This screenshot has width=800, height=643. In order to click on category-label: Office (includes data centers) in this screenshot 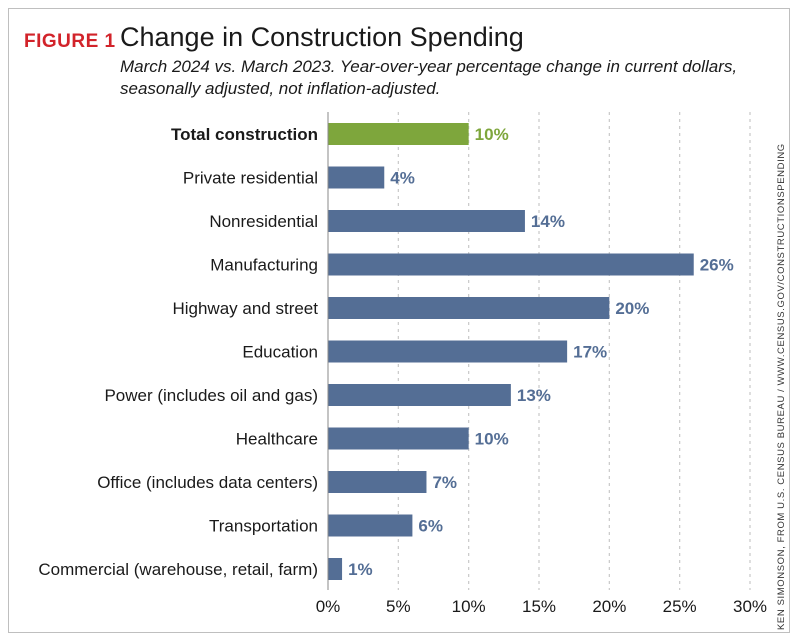, I will do `click(207, 482)`.